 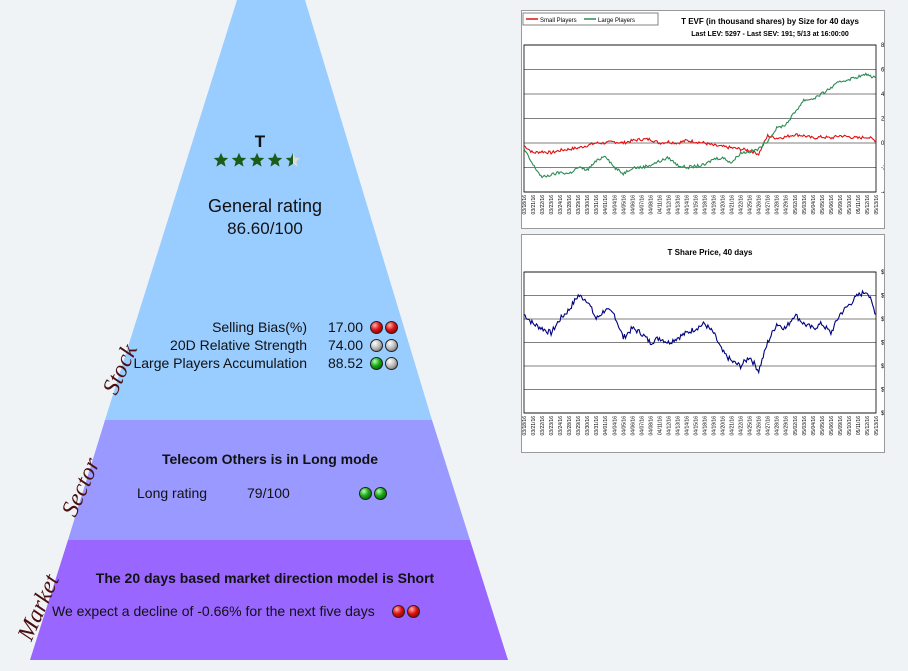 I want to click on x-tick-label: 04/05/16, so click(x=624, y=205).